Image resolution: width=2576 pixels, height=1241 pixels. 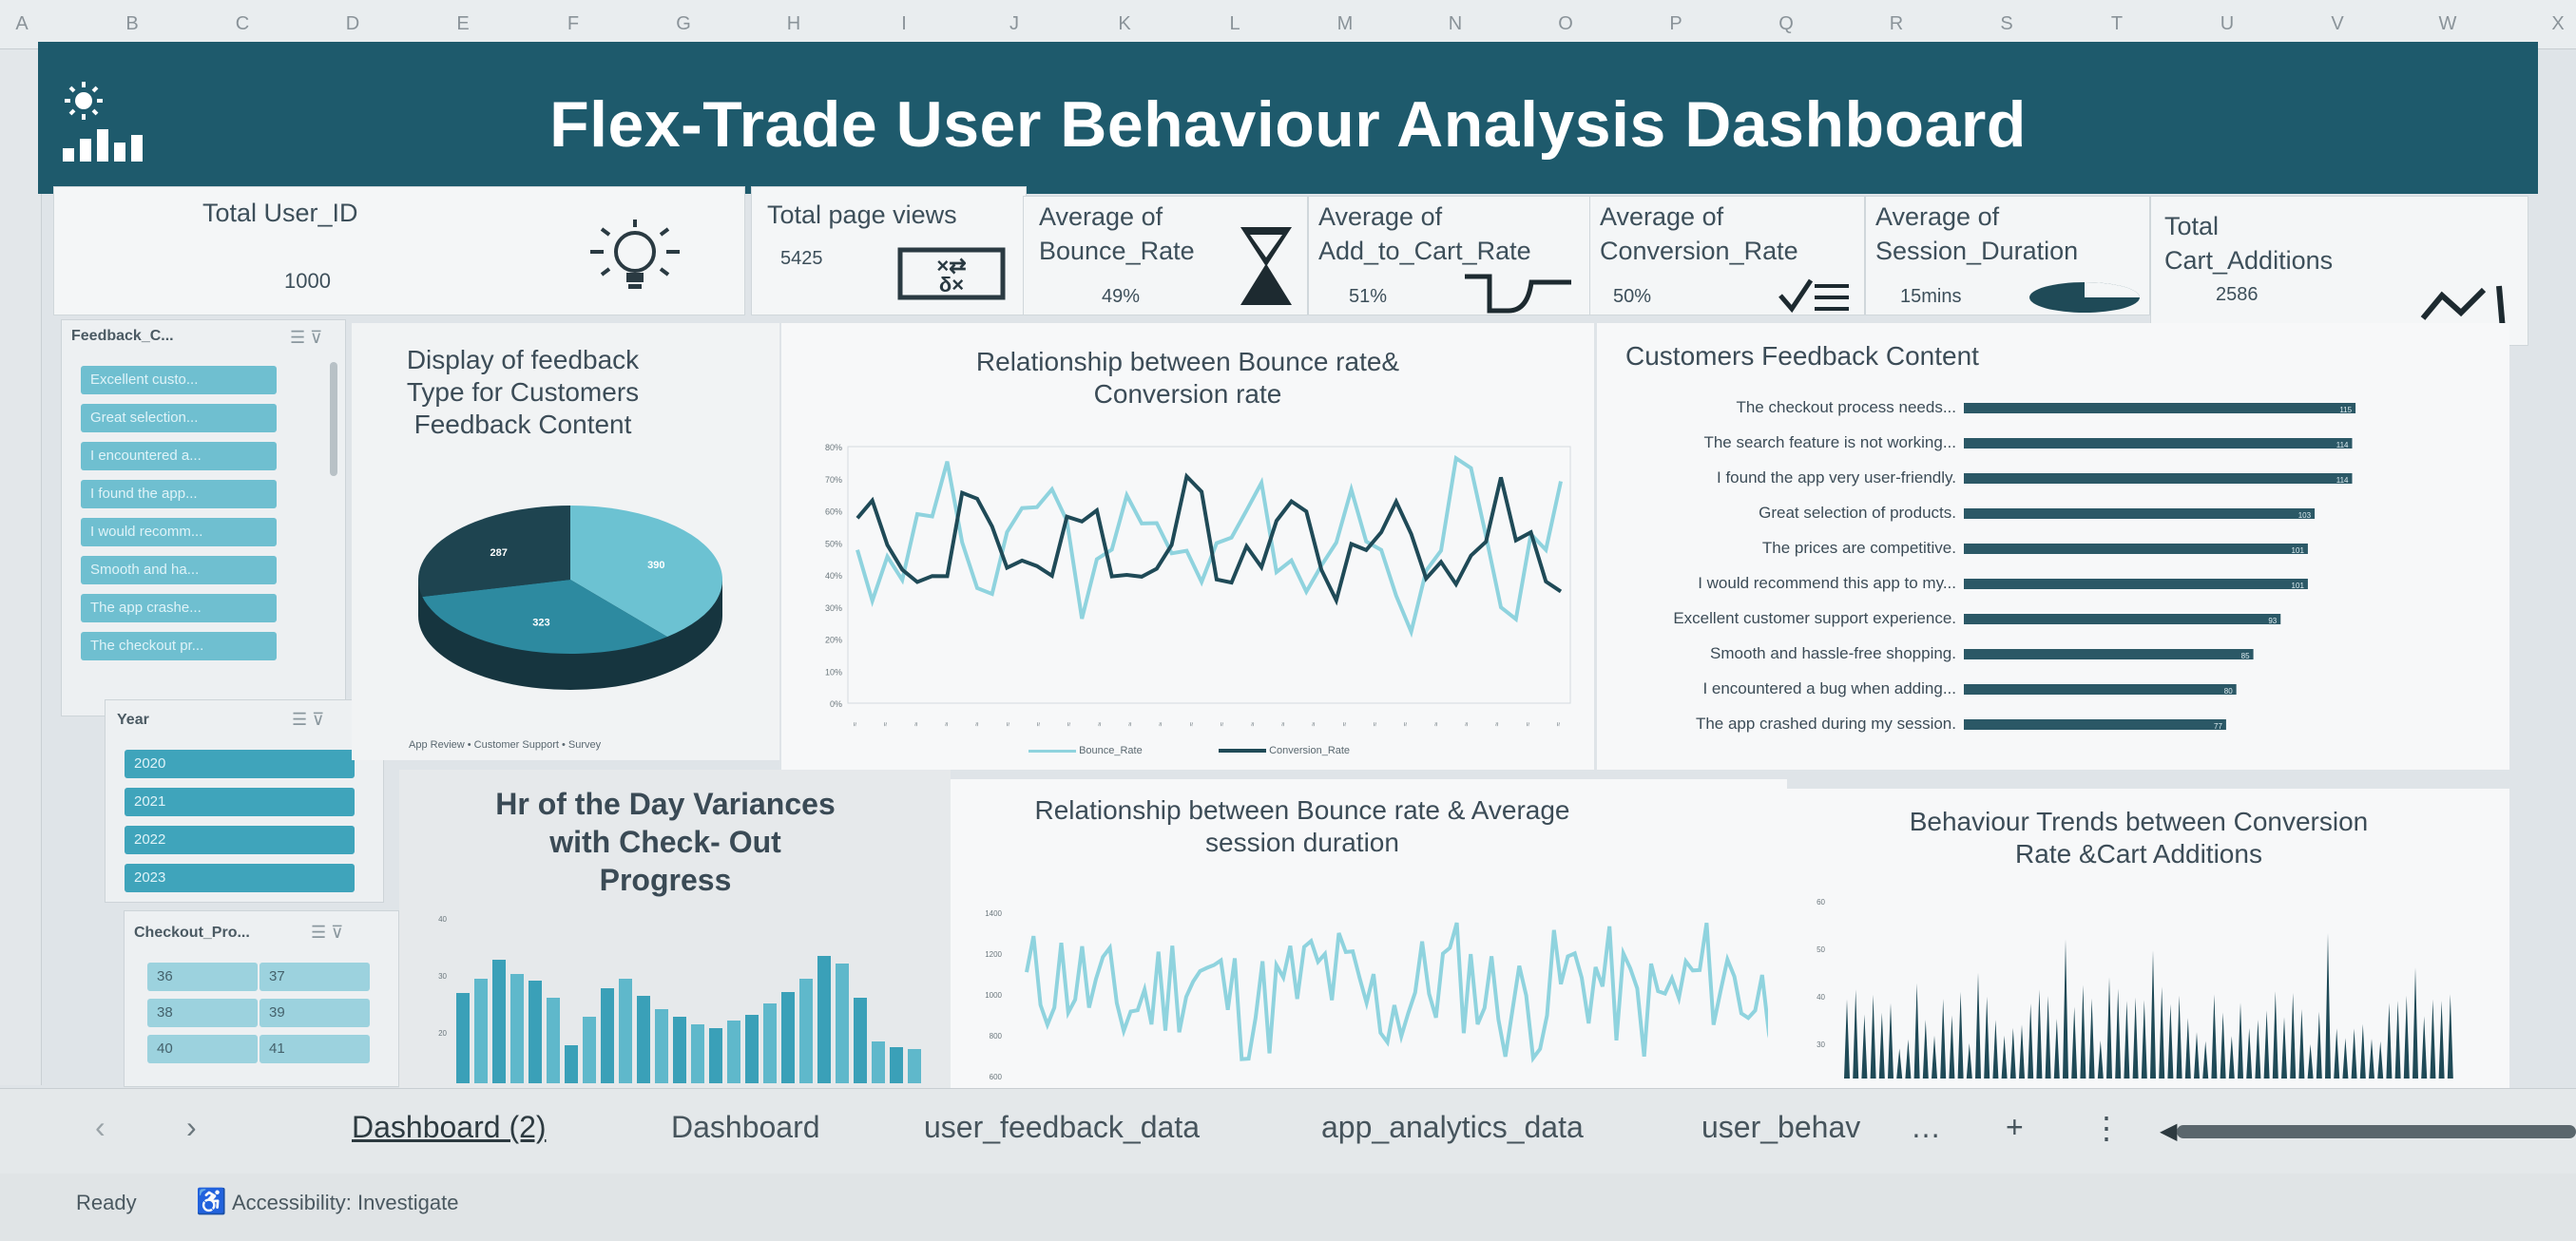 What do you see at coordinates (1425, 251) in the screenshot?
I see `kpi-label-line2: Add_to_Cart_Rate` at bounding box center [1425, 251].